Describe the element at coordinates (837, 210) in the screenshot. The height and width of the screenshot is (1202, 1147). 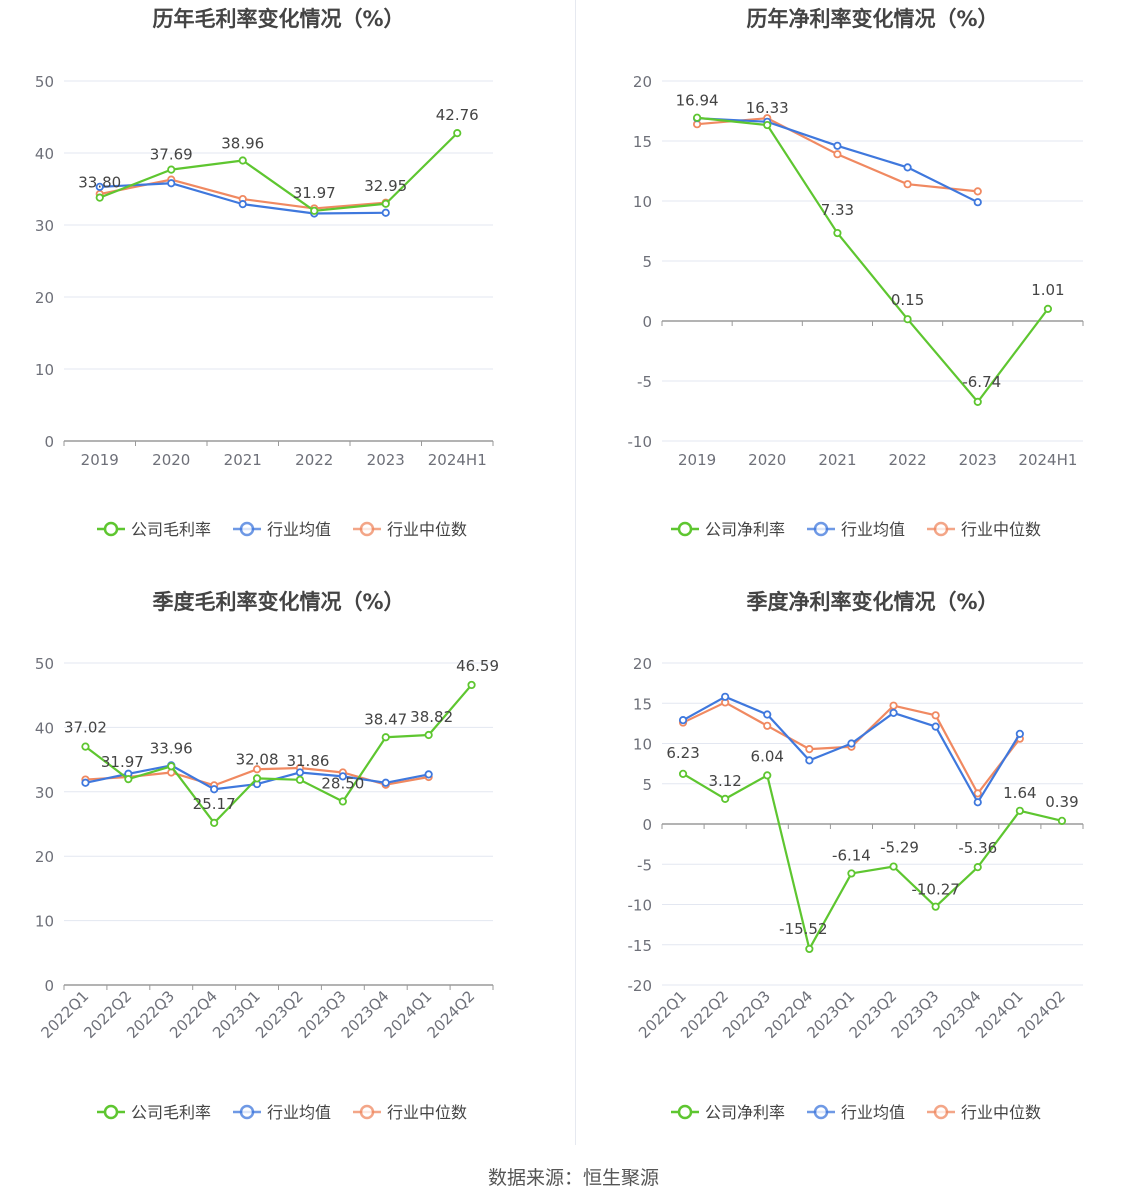
I see `data-label: 7.33` at that location.